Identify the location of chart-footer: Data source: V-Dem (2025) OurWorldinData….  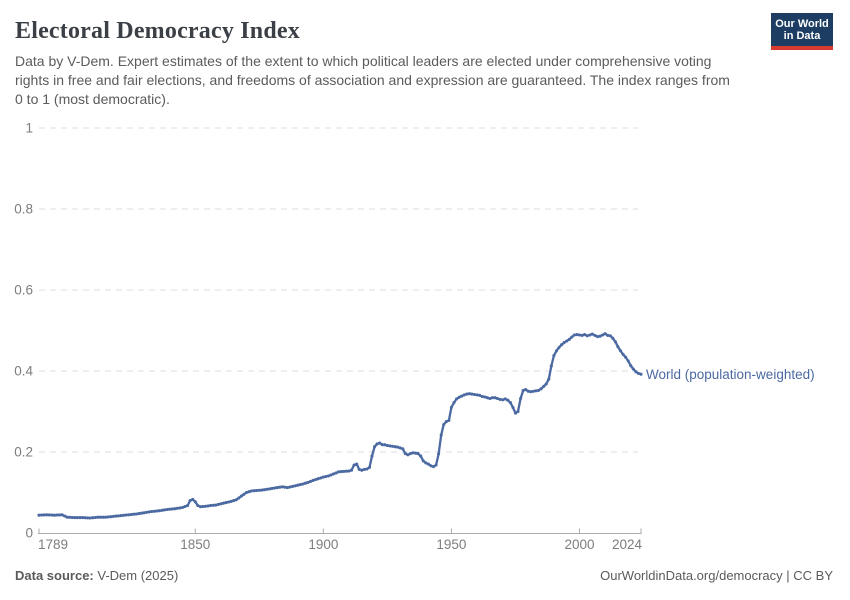
(424, 575).